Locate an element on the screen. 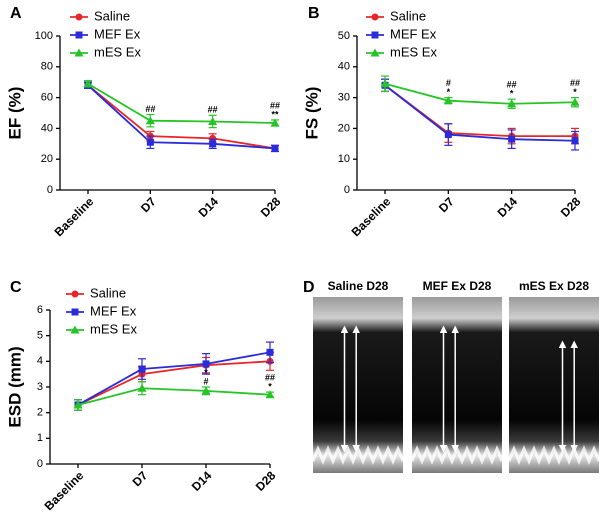 The image size is (601, 523). x-tick-label: Baseline is located at coordinates (64, 490).